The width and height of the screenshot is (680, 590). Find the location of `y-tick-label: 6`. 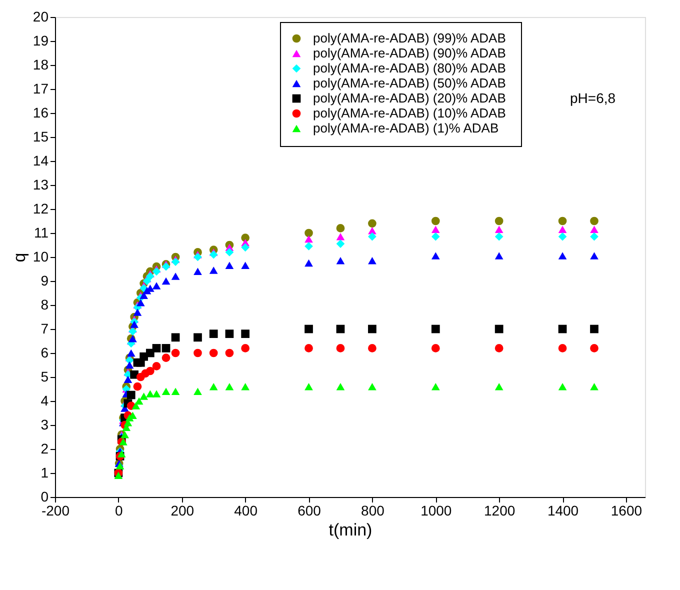

y-tick-label: 6 is located at coordinates (44, 352).